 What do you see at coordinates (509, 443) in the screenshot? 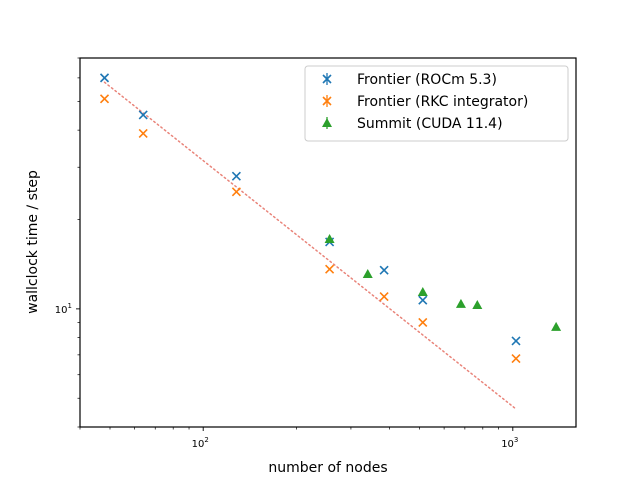
I see `x-tick-label-1: 10³` at bounding box center [509, 443].